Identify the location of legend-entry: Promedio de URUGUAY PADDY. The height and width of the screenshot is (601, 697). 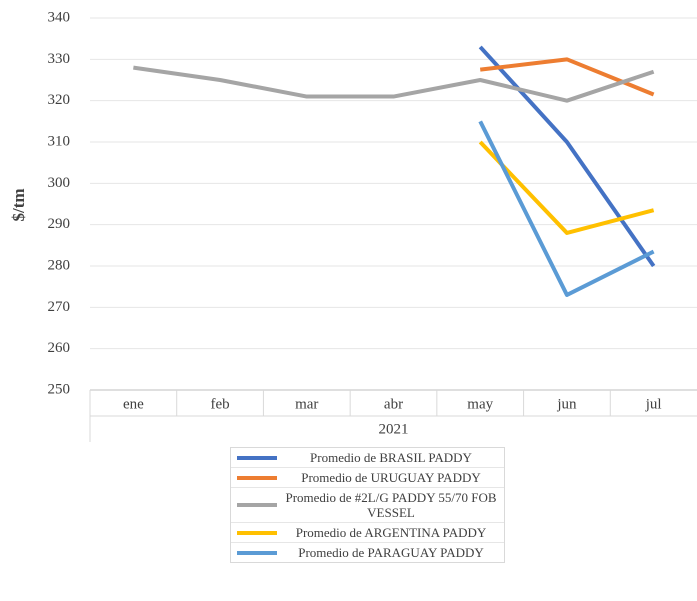
(367, 478).